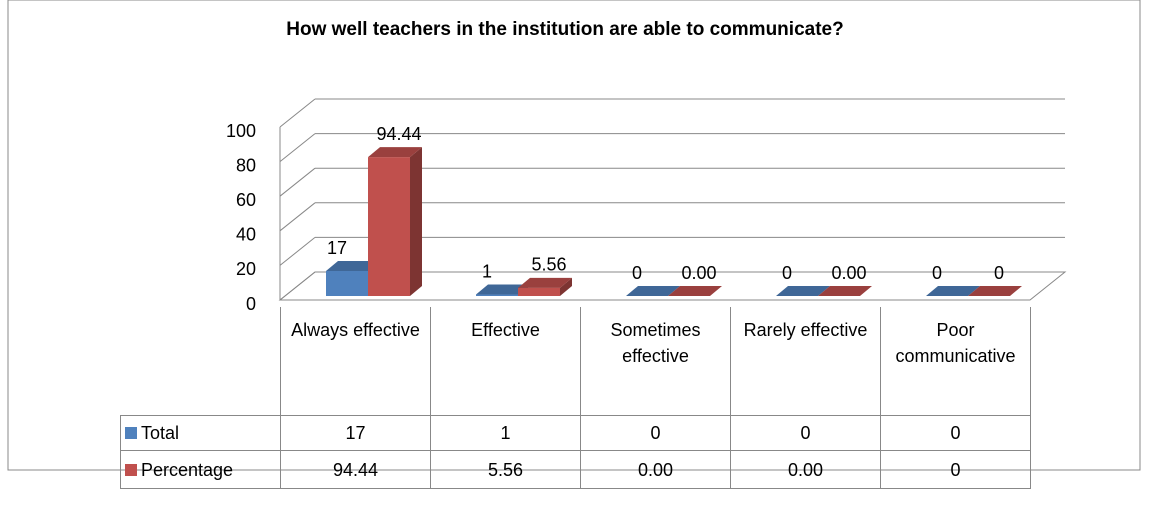  Describe the element at coordinates (505, 433) in the screenshot. I see `table-cell: 1` at that location.